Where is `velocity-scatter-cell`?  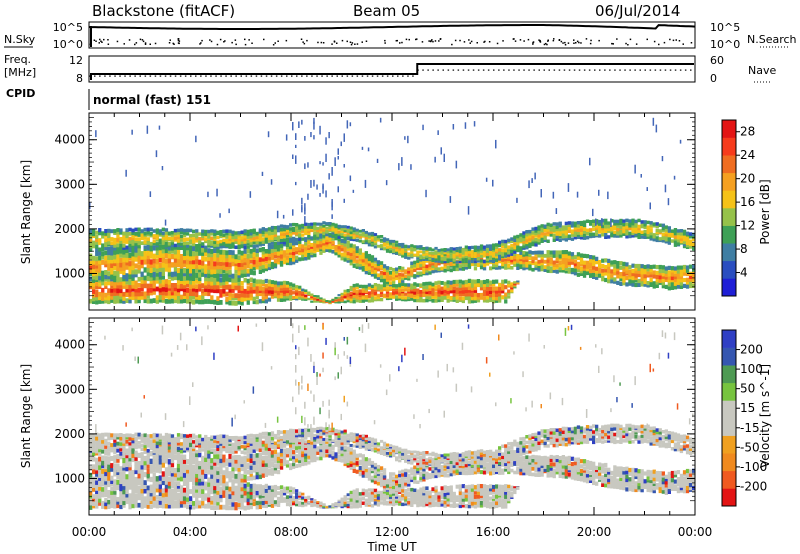
velocity-scatter-cell is located at coordinates (135, 358).